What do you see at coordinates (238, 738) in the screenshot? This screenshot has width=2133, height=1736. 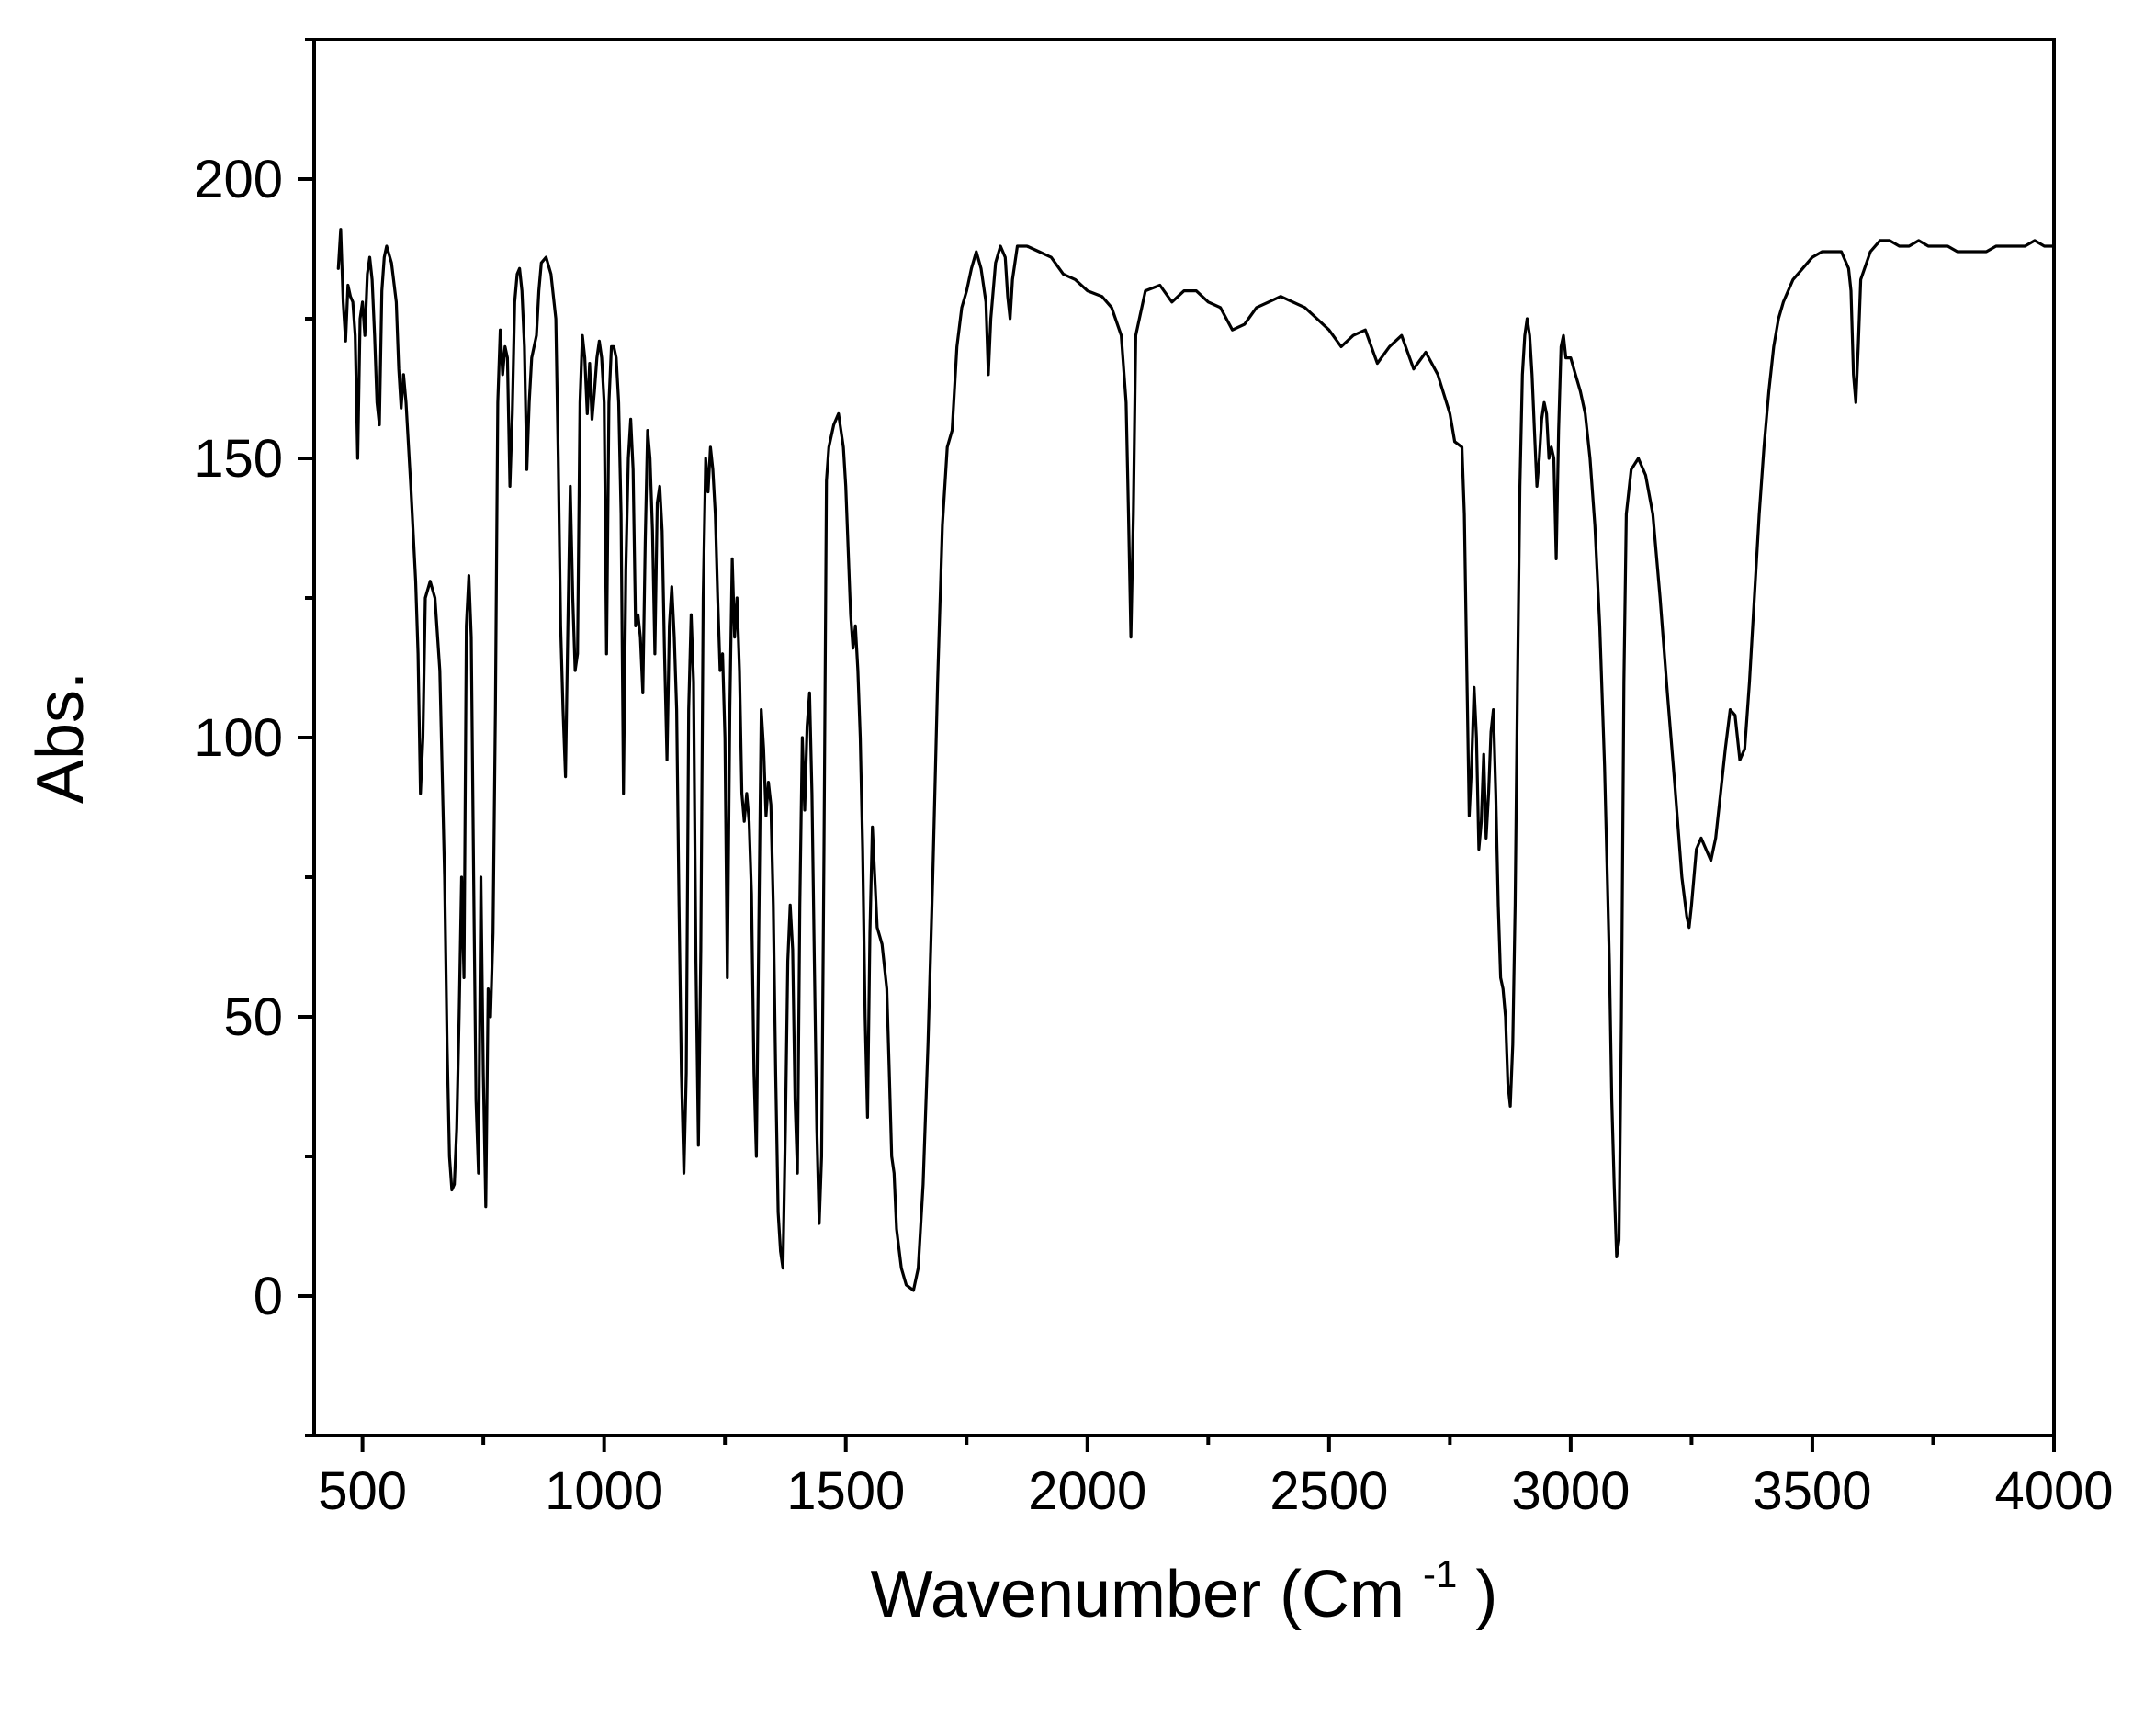 I see `y-tick-label: 100` at bounding box center [238, 738].